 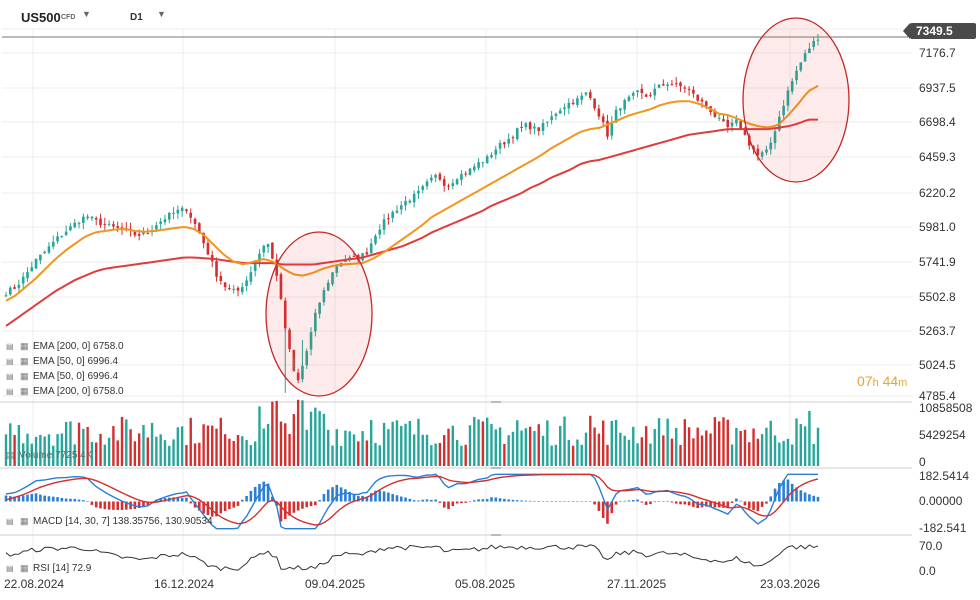 I want to click on macd-axis-label: 0.00000, so click(x=941, y=501).